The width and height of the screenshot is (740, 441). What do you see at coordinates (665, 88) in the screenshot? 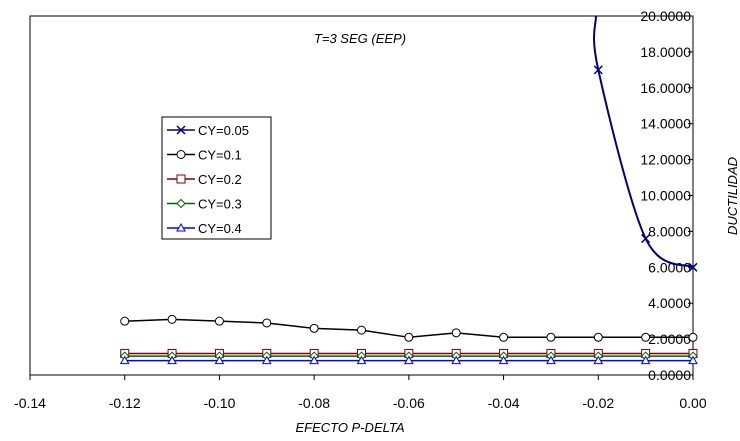
I see `y-tick-label: 16.0000` at bounding box center [665, 88].